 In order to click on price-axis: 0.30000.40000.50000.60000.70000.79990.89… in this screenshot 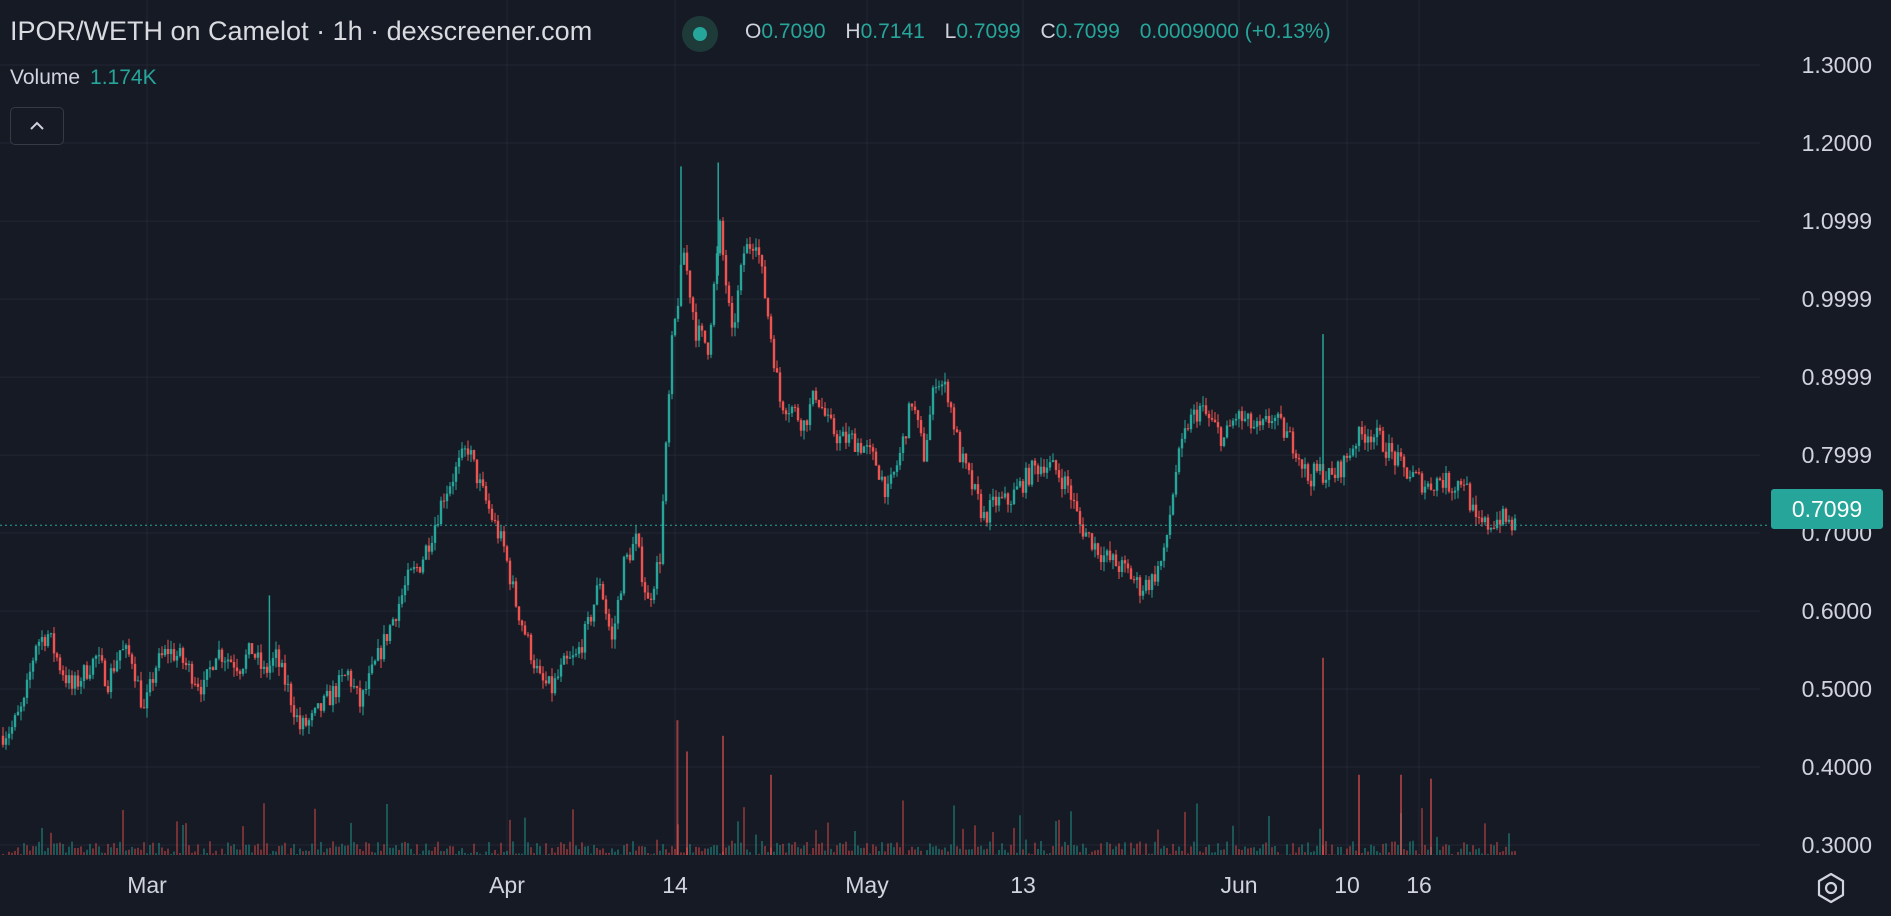, I will do `click(1837, 455)`.